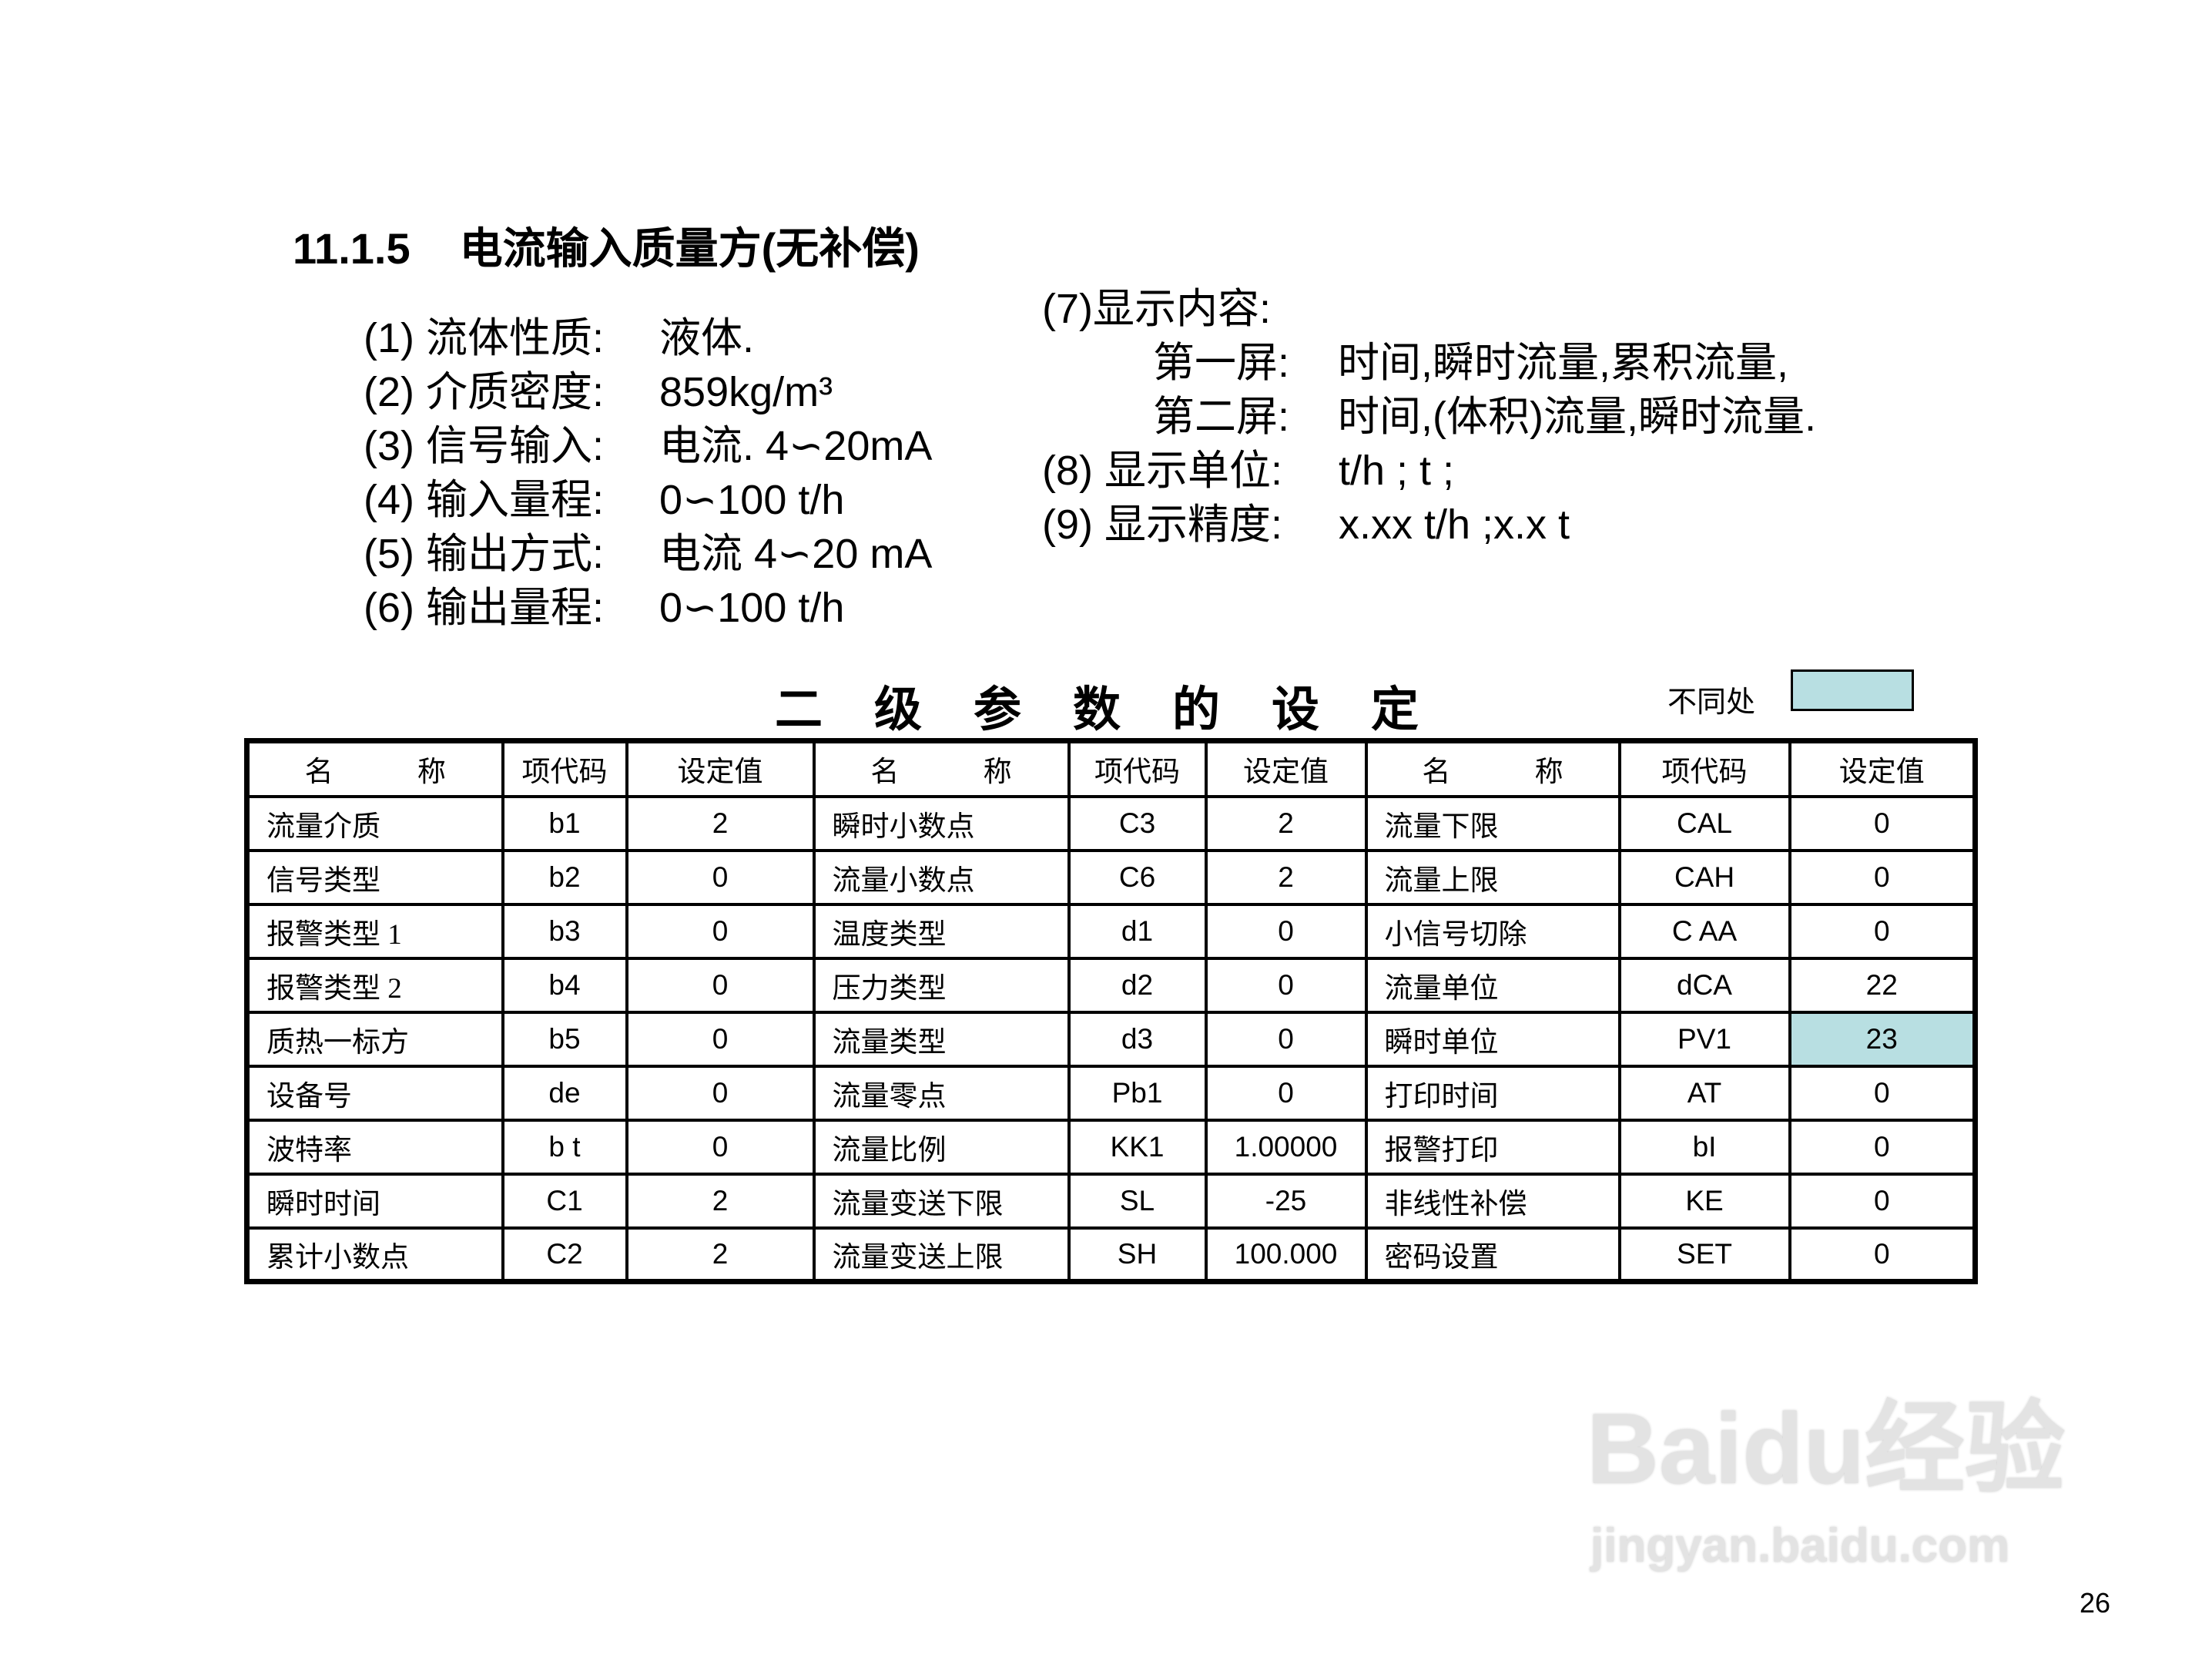 The height and width of the screenshot is (1661, 2212). What do you see at coordinates (1221, 363) in the screenshot?
I see `spec-label: 第一屏:` at bounding box center [1221, 363].